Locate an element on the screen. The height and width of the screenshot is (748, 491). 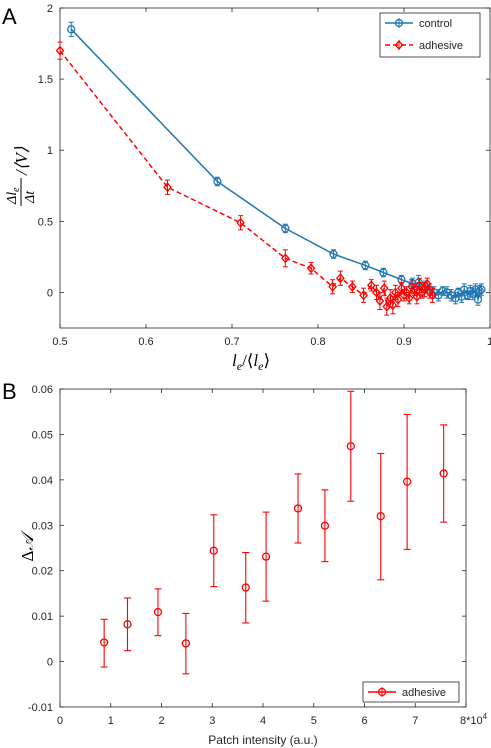
b-ytick-label: 0.01 is located at coordinates (42, 617).